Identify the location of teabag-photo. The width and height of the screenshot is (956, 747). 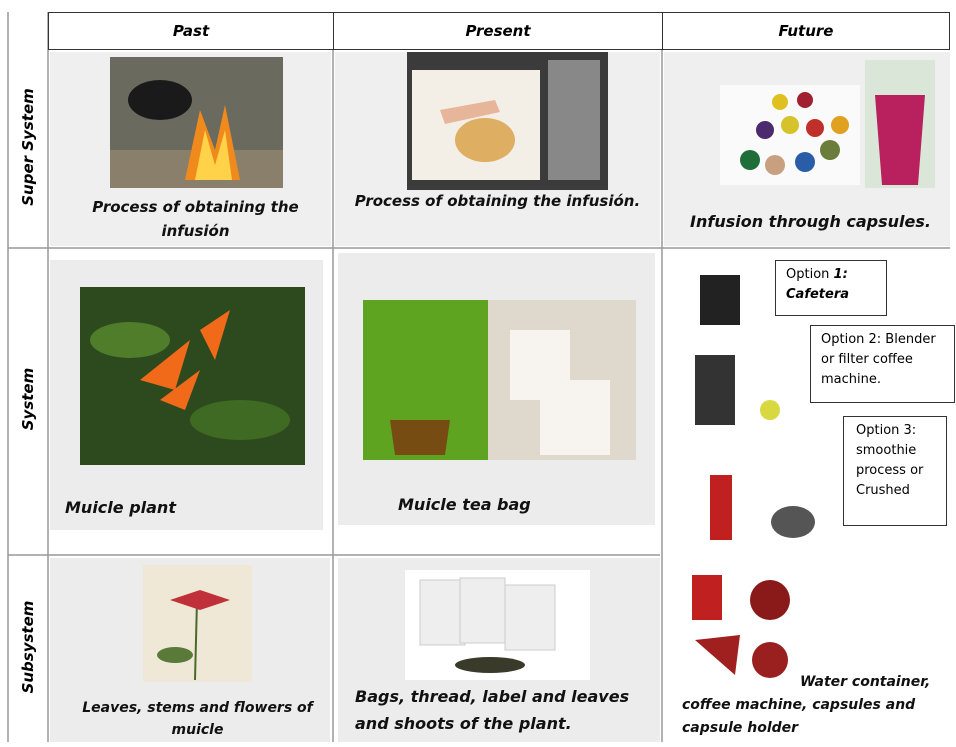
(499, 380).